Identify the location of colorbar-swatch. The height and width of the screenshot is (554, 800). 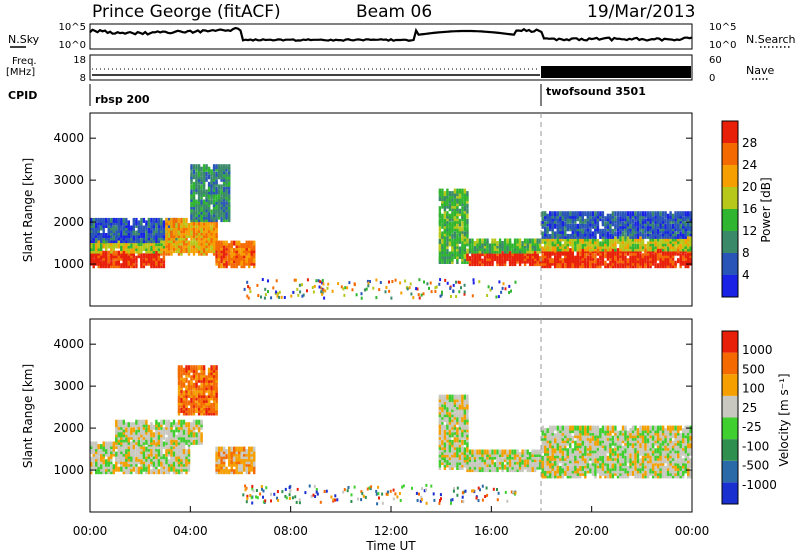
(730, 286).